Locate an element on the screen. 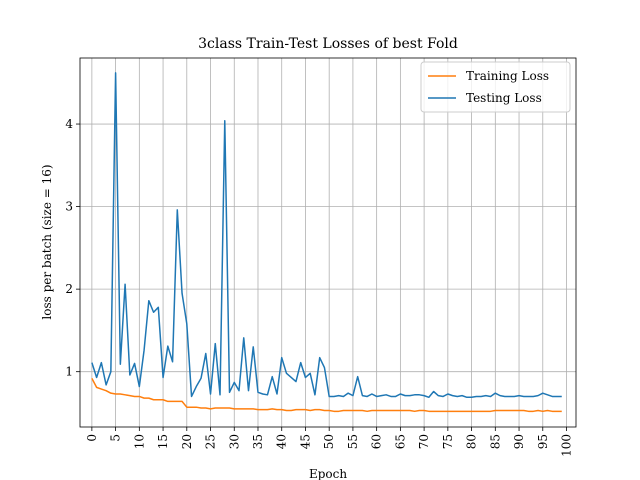 This screenshot has width=640, height=480. x-axis-label: Epoch is located at coordinates (328, 473).